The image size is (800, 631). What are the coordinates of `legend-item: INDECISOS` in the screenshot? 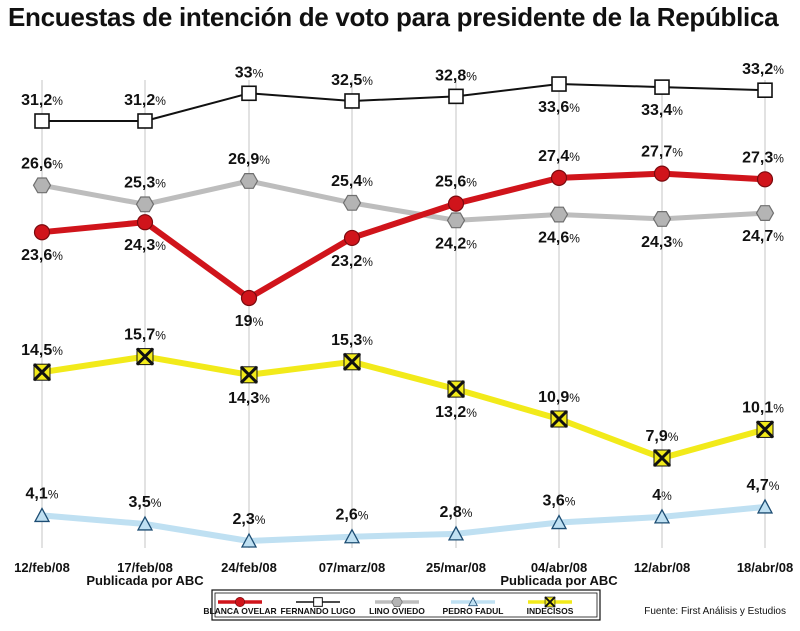 It's located at (550, 606).